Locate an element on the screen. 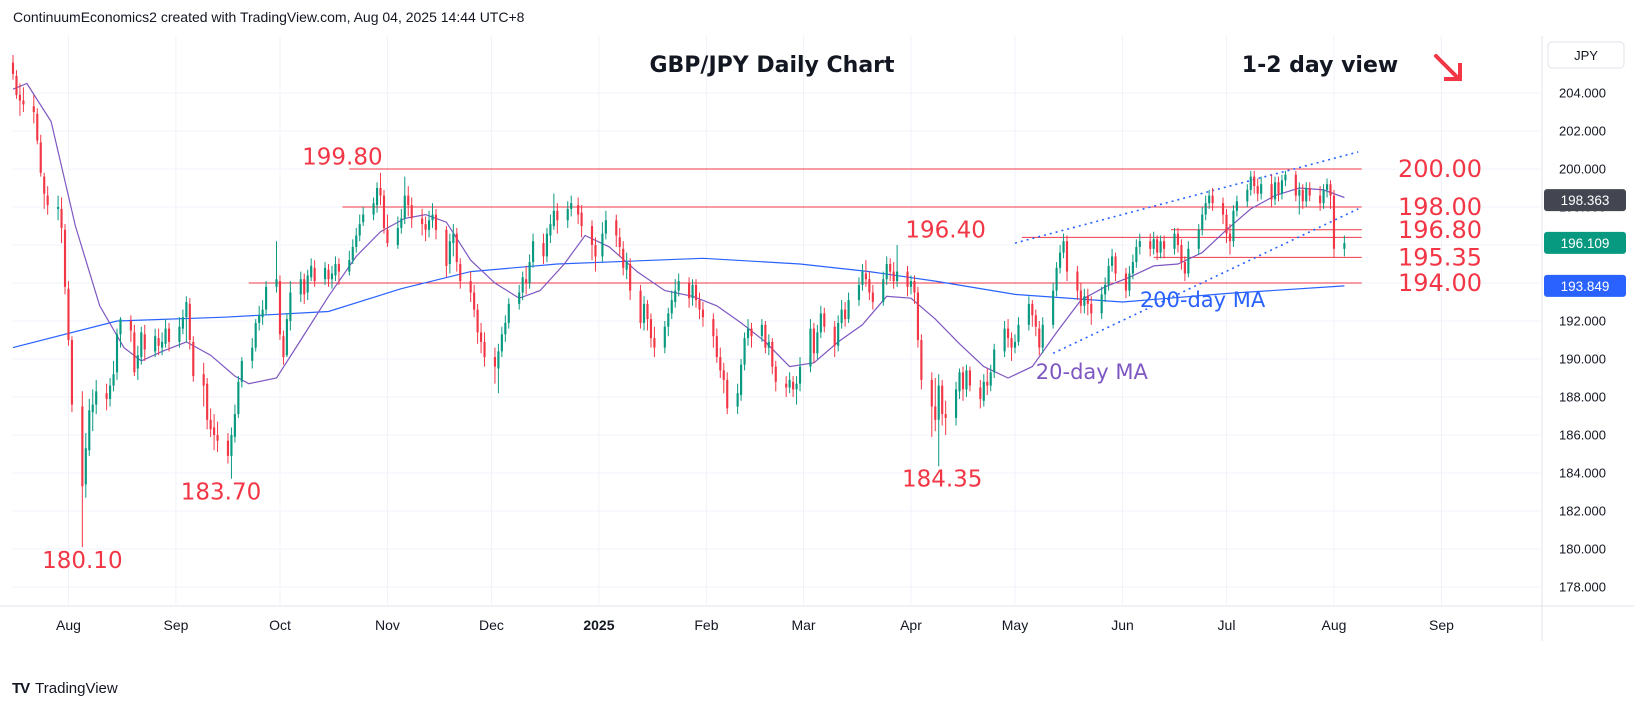 The width and height of the screenshot is (1634, 711). currency-text: JPY is located at coordinates (1586, 55).